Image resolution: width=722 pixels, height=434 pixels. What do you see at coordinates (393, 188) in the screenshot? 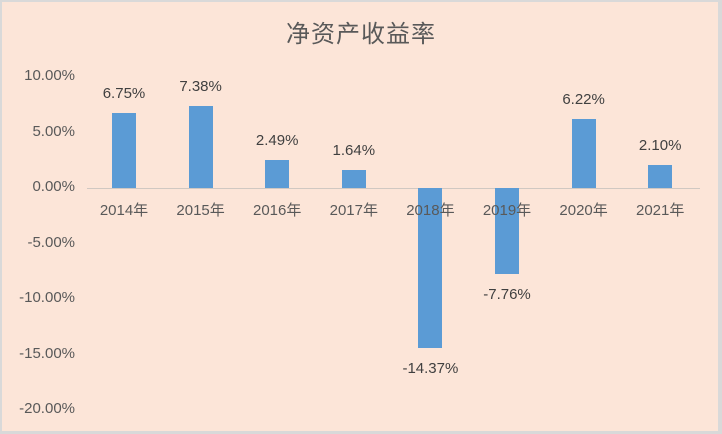
I see `x-axis-line` at bounding box center [393, 188].